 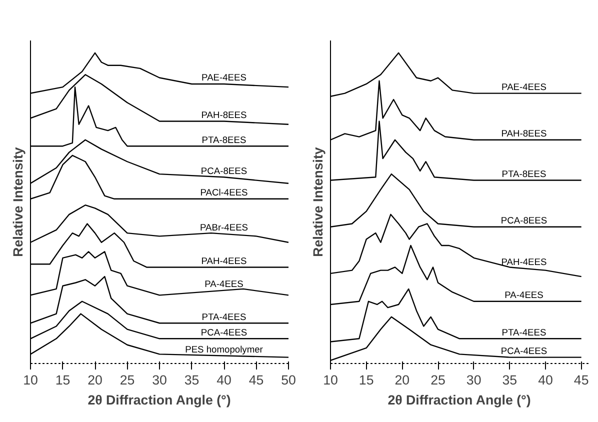 What do you see at coordinates (224, 349) in the screenshot?
I see `series-label: PES homopolymer` at bounding box center [224, 349].